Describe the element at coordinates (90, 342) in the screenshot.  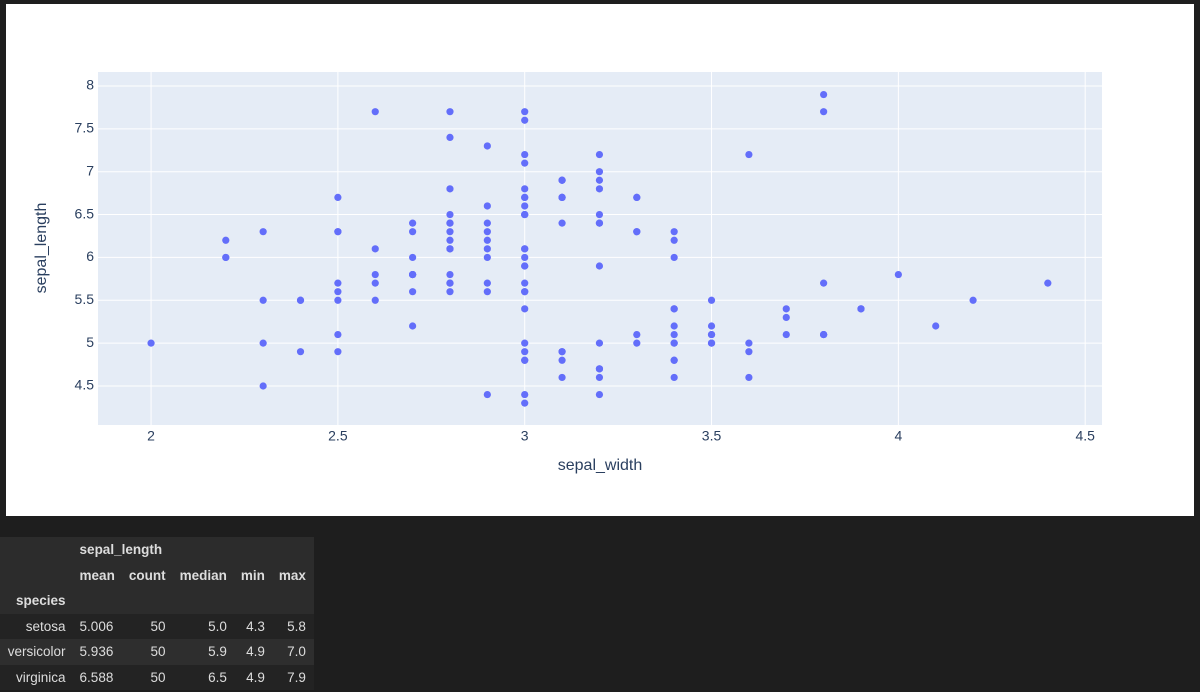
I see `y-tick-label: 5` at that location.